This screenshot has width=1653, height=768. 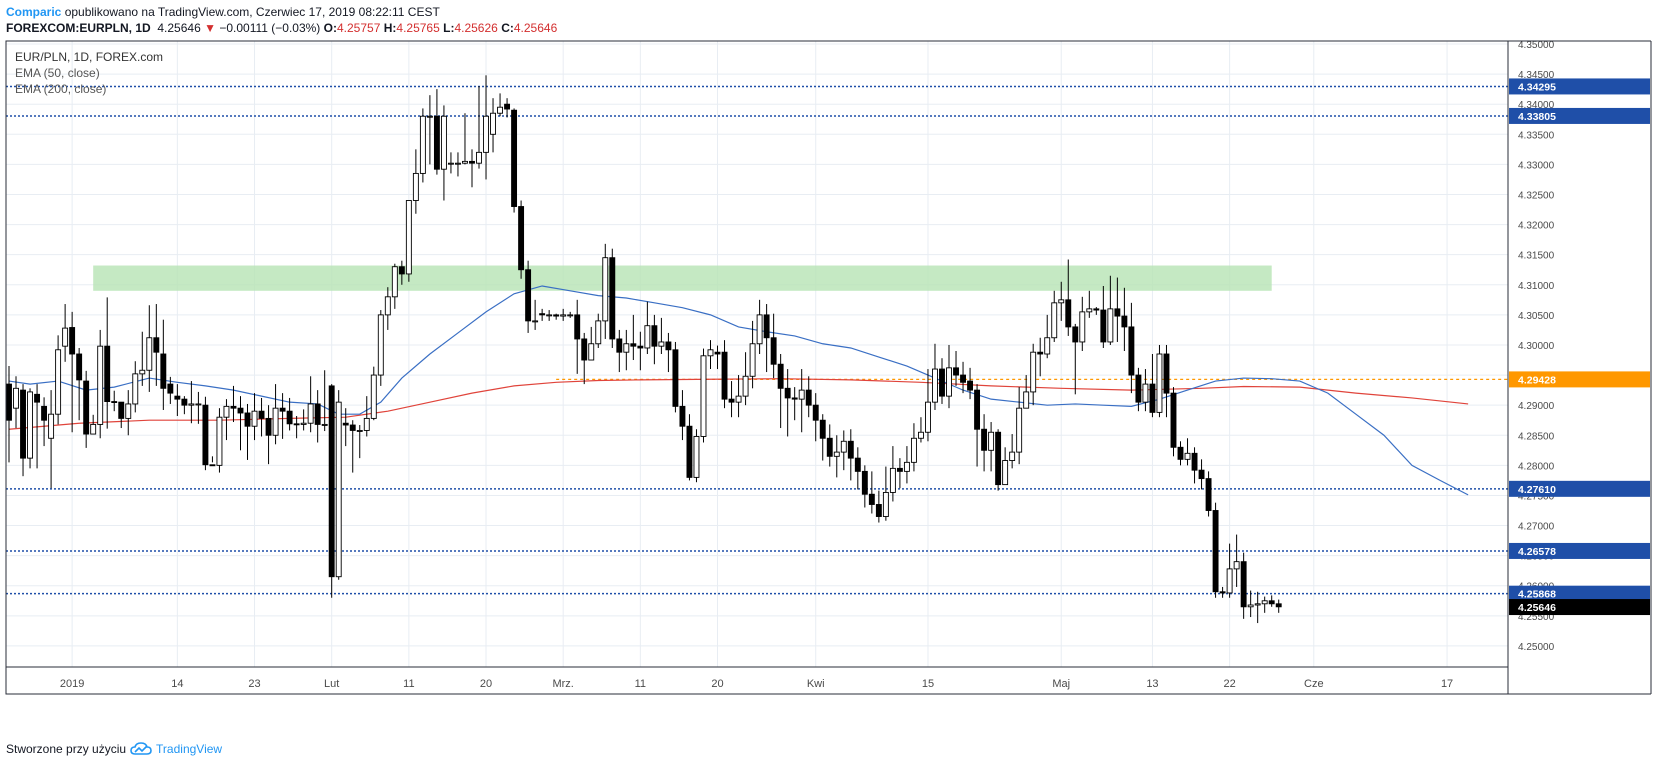 I want to click on brand-link: Comparic, so click(x=34, y=12).